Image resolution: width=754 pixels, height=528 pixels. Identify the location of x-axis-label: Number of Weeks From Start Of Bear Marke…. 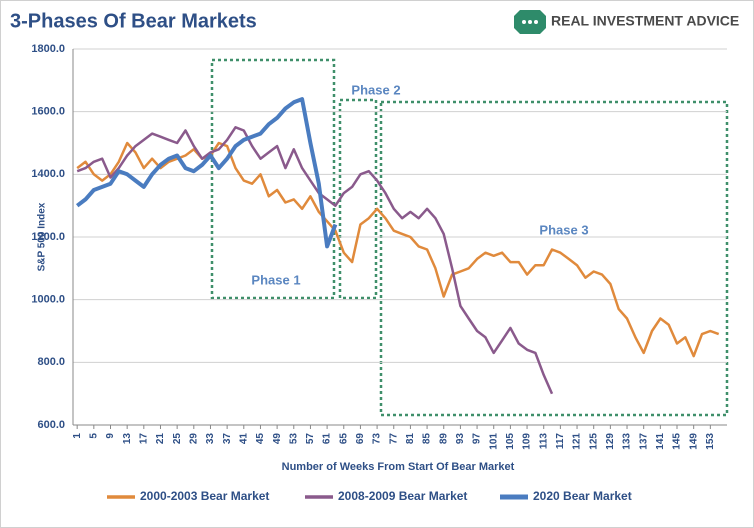
(398, 467).